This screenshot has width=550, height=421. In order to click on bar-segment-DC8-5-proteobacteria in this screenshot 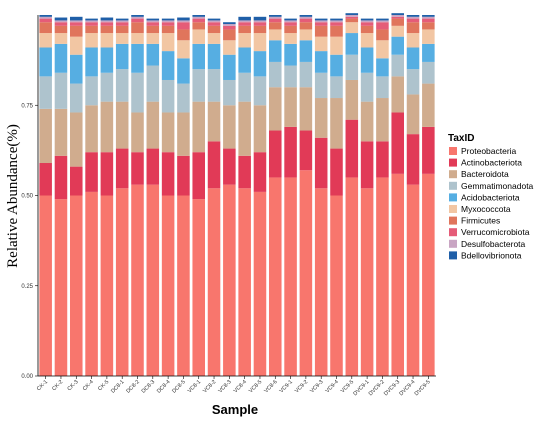, I will do `click(183, 285)`.